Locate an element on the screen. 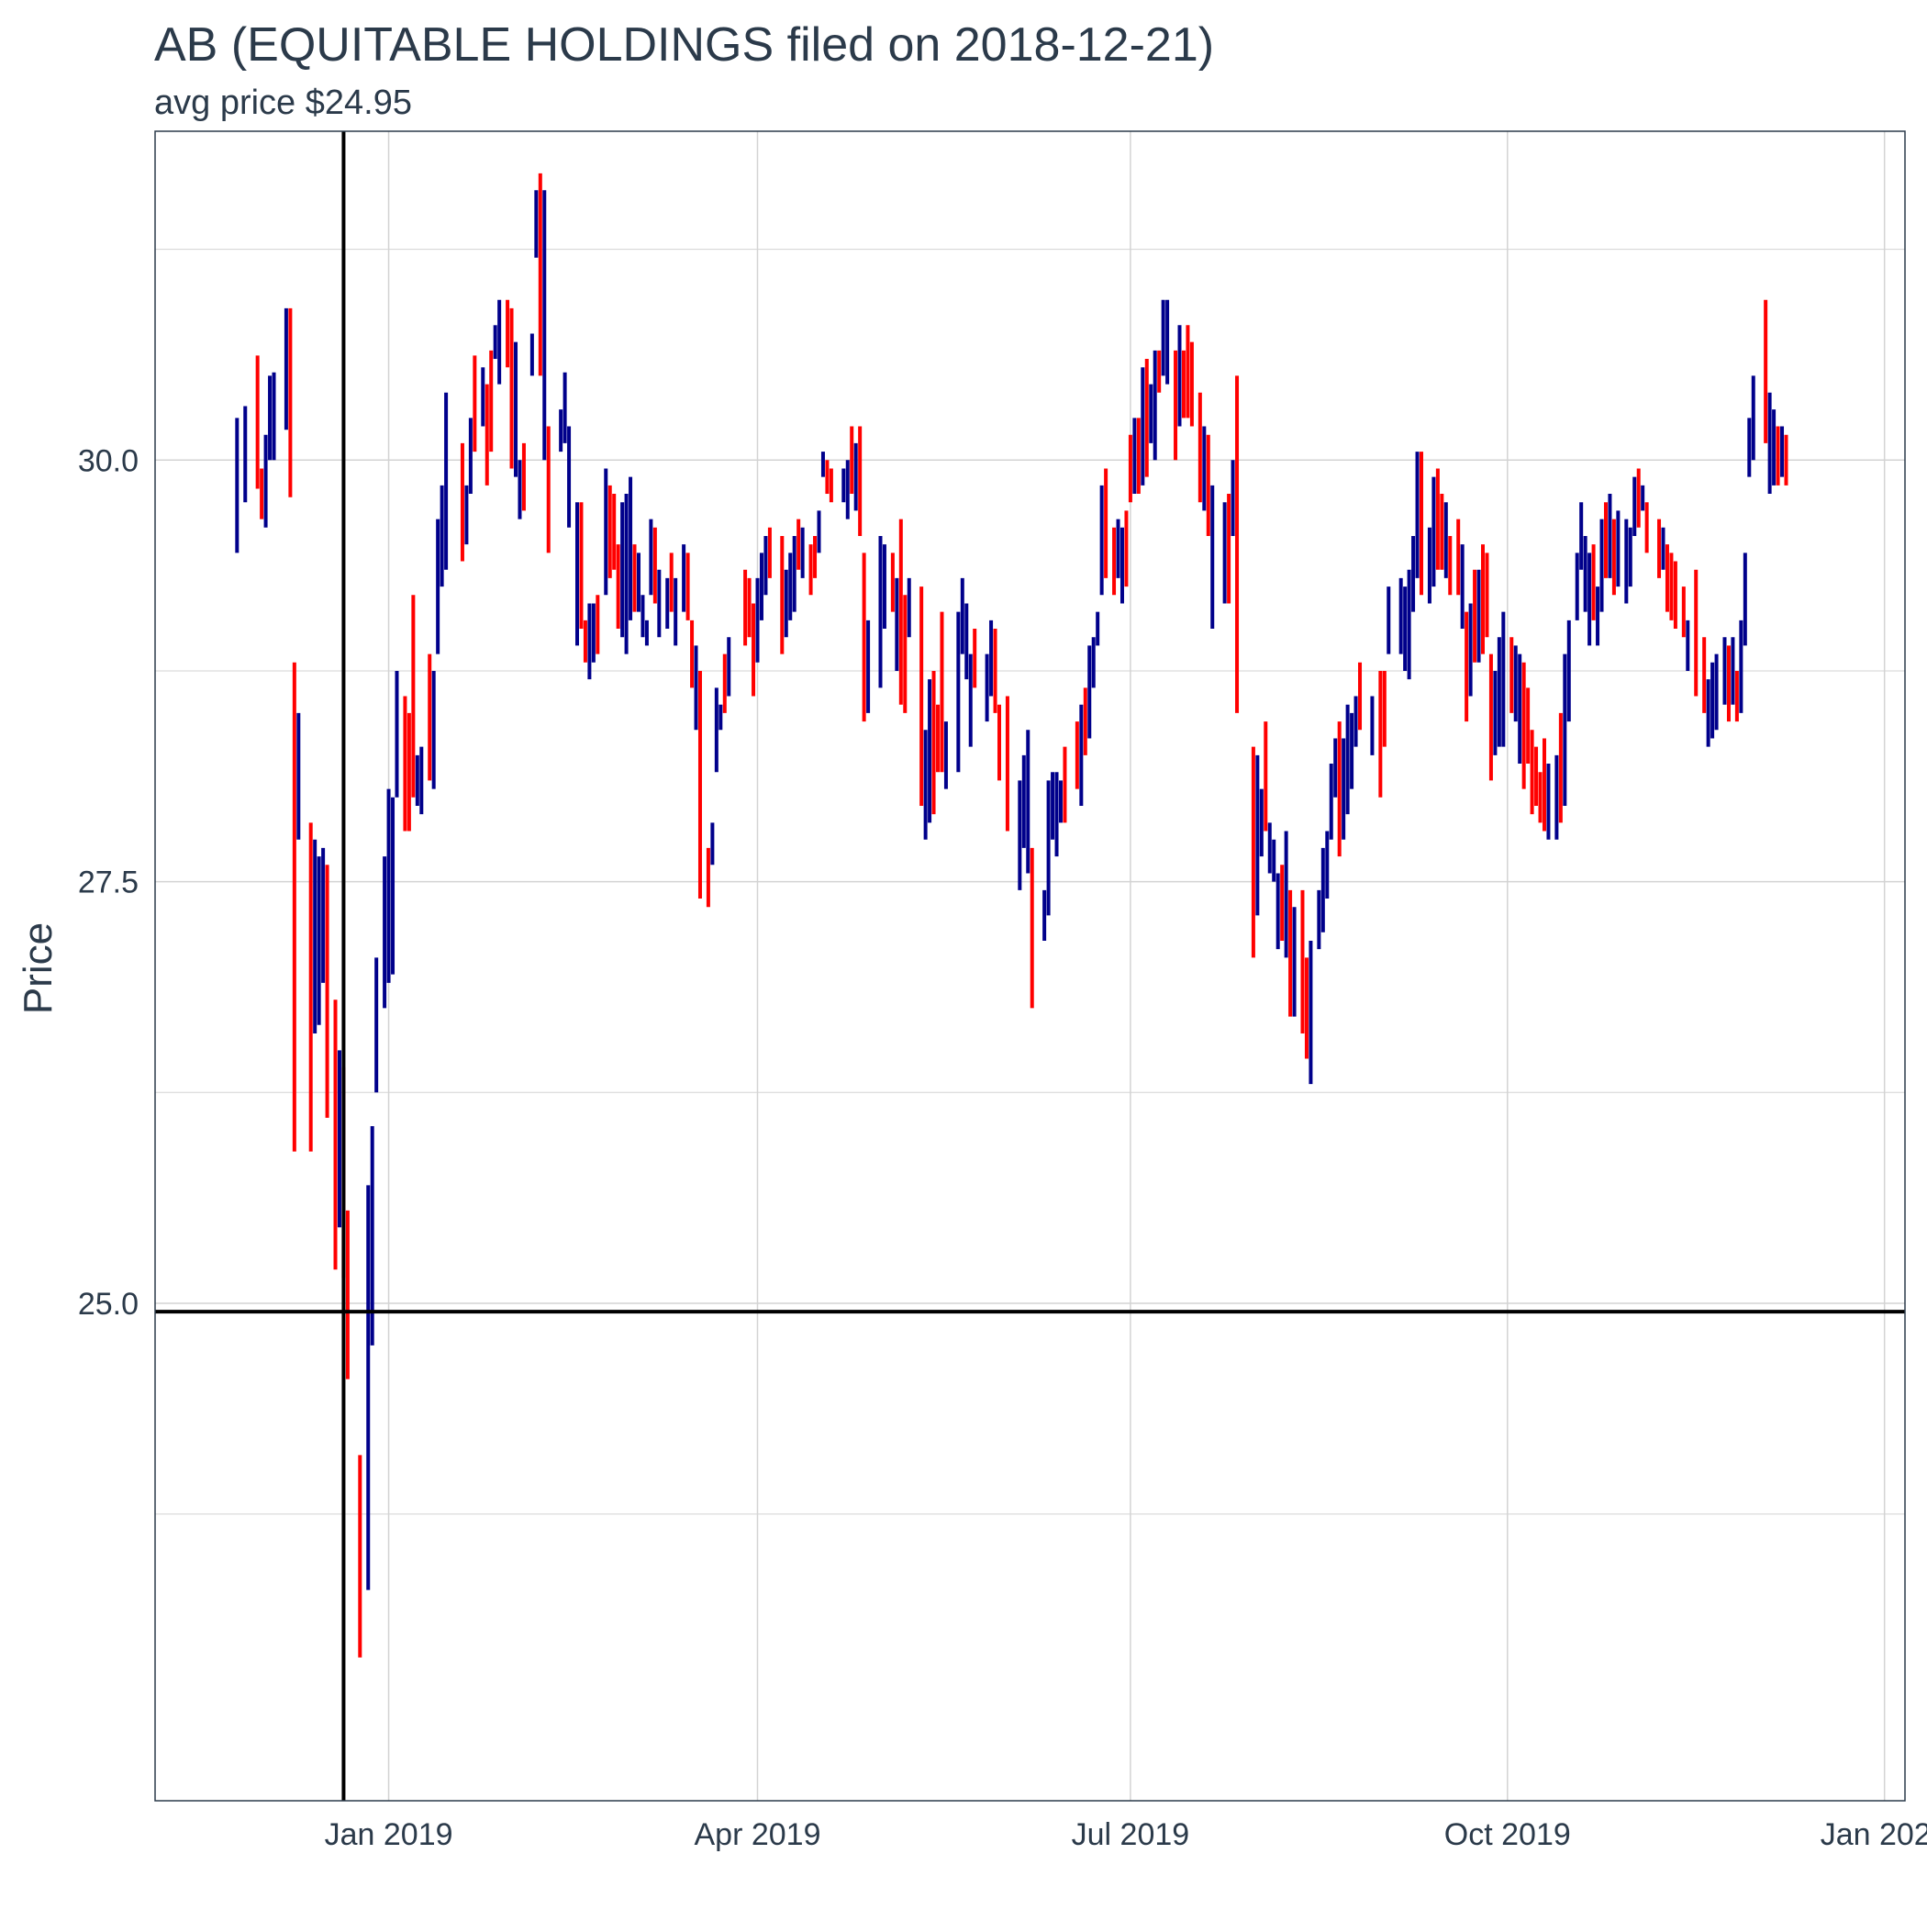 This screenshot has height=1932, width=1927. x-tick-label: Oct 2019 is located at coordinates (1507, 1834).